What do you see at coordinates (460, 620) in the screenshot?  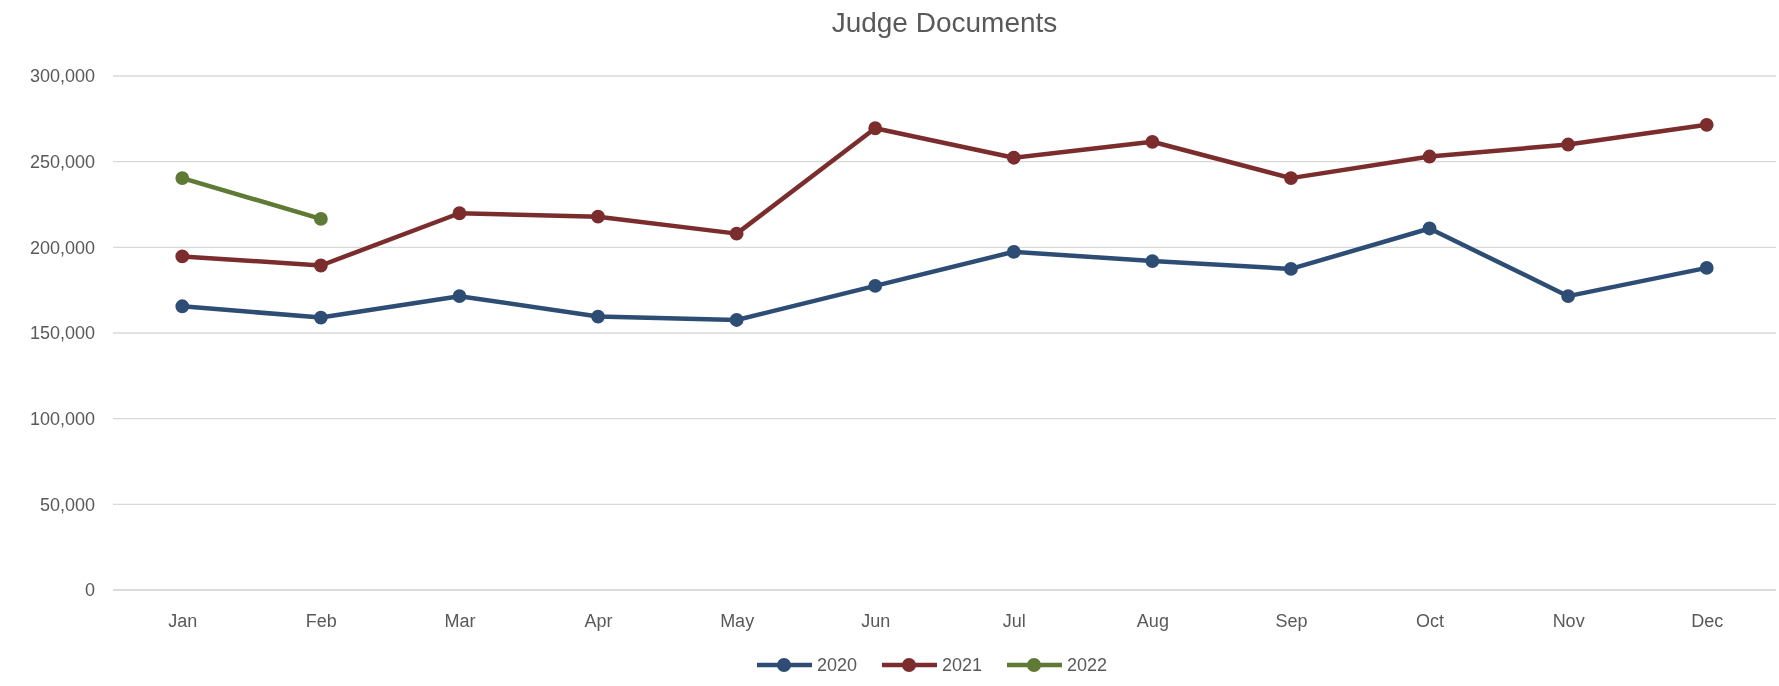 I see `x-tick-label: Mar` at bounding box center [460, 620].